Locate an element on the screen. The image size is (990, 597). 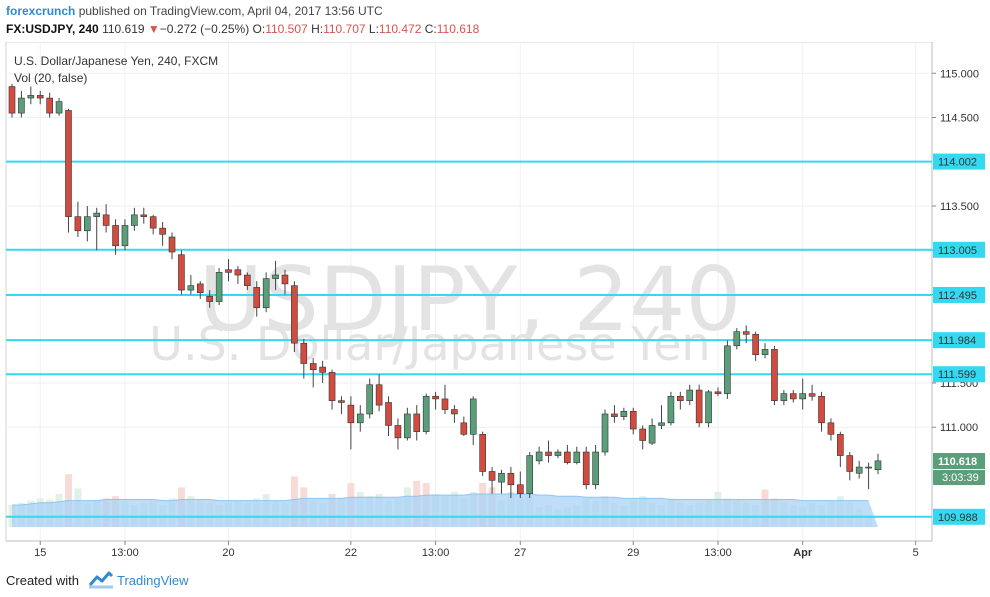
level-tag-label: 114.002 is located at coordinates (957, 163).